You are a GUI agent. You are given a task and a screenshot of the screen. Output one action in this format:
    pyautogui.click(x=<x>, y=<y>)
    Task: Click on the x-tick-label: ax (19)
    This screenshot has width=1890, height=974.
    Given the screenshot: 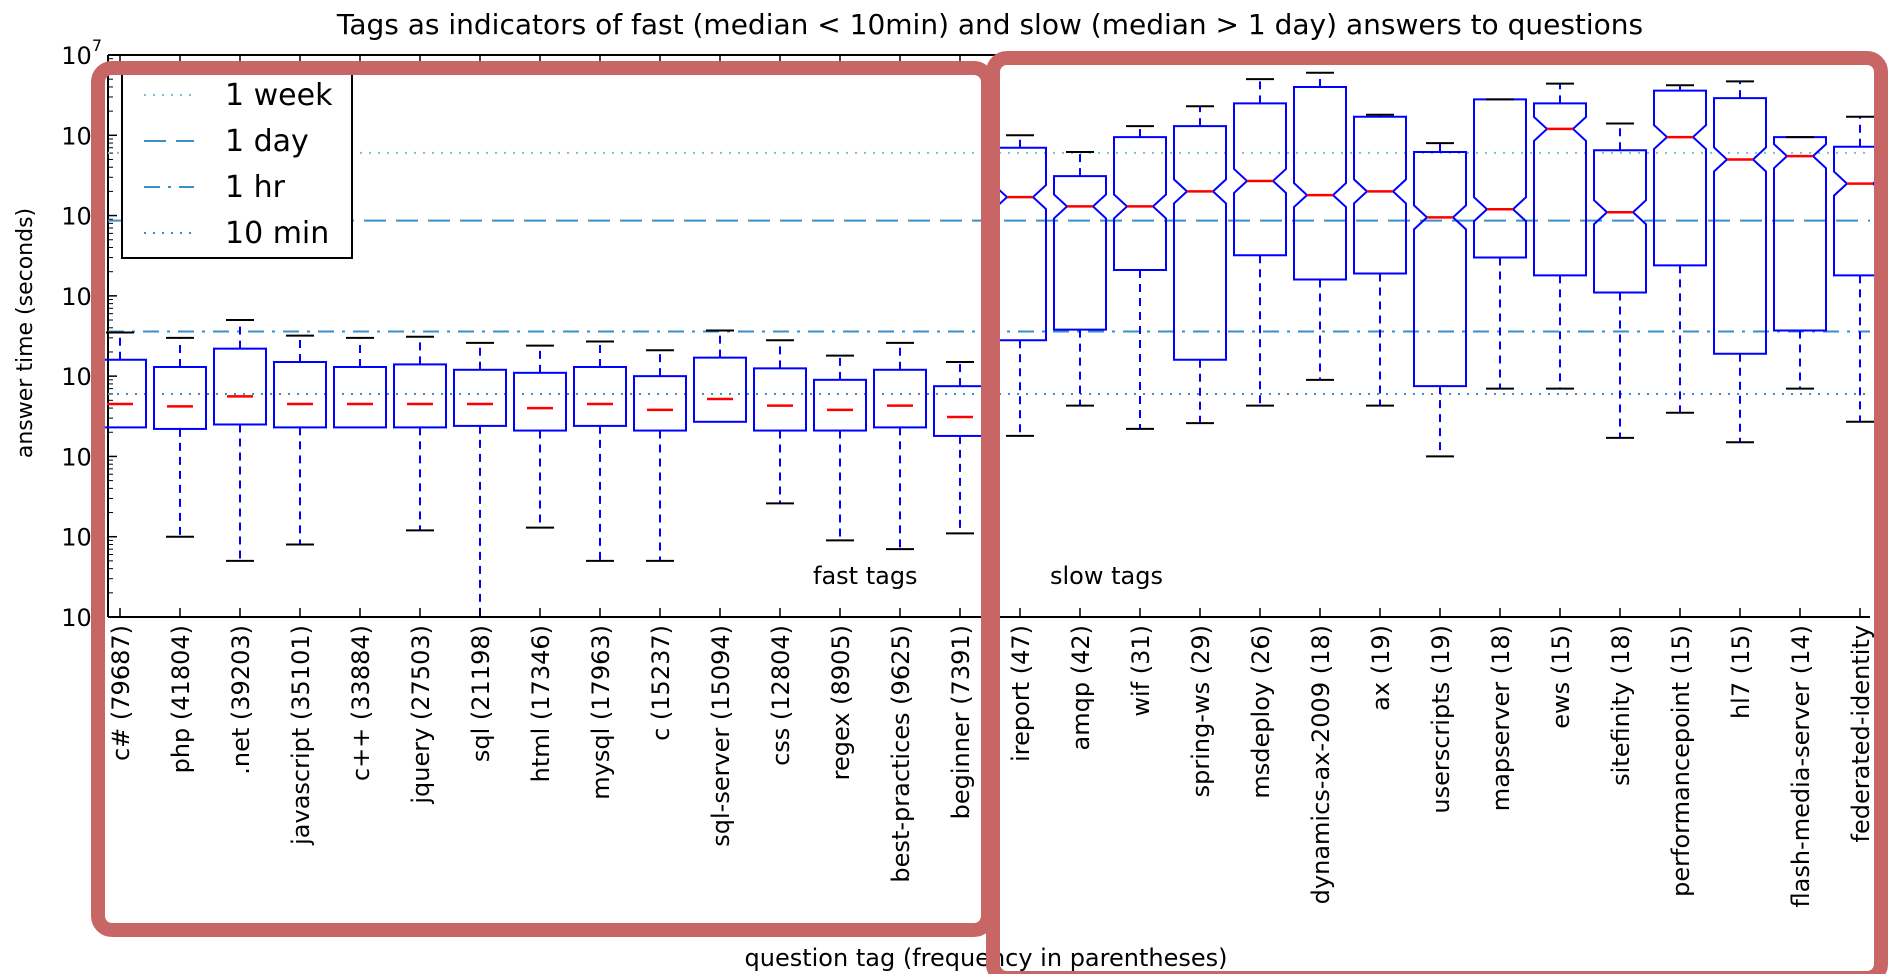 What is the action you would take?
    pyautogui.click(x=1381, y=668)
    